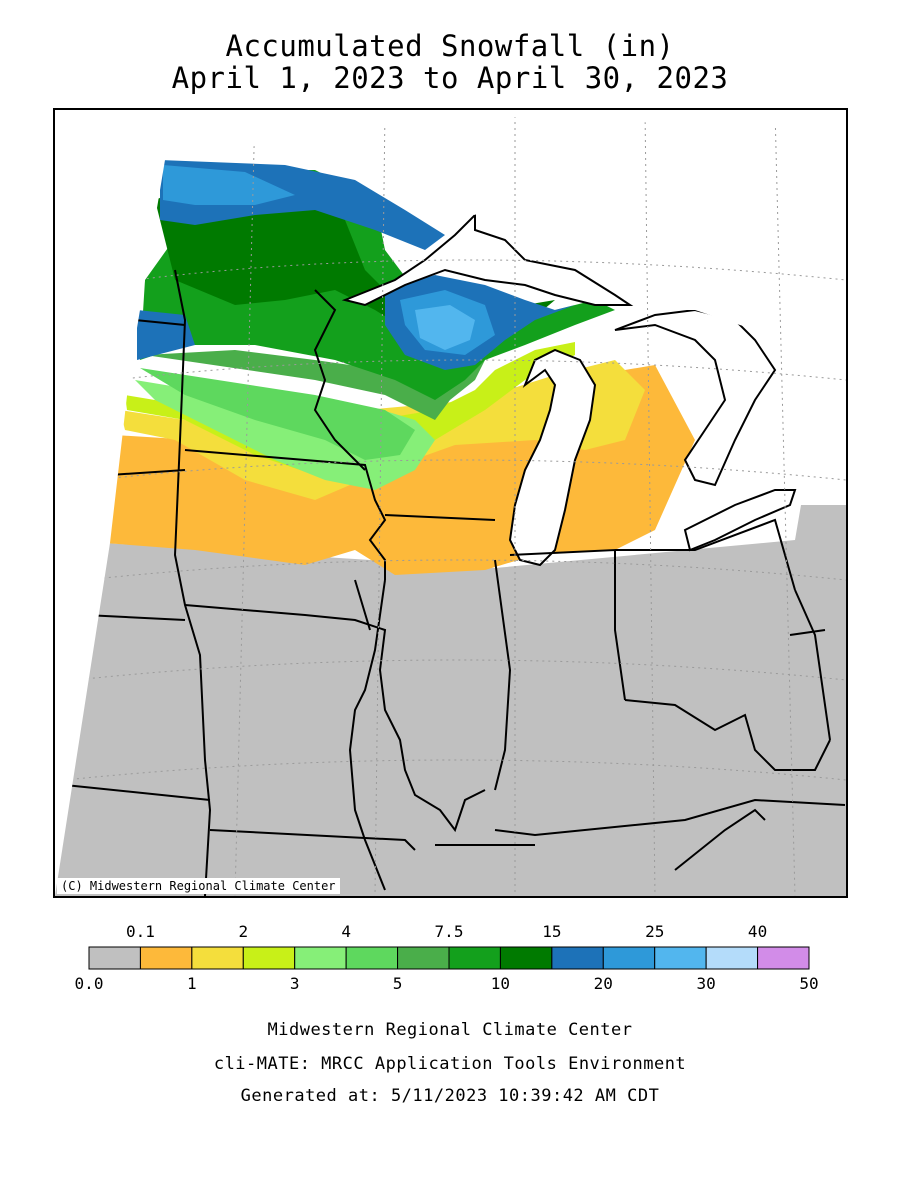 This screenshot has height=1200, width=900. Describe the element at coordinates (110, 503) in the screenshot. I see `domain-mask-left` at that location.